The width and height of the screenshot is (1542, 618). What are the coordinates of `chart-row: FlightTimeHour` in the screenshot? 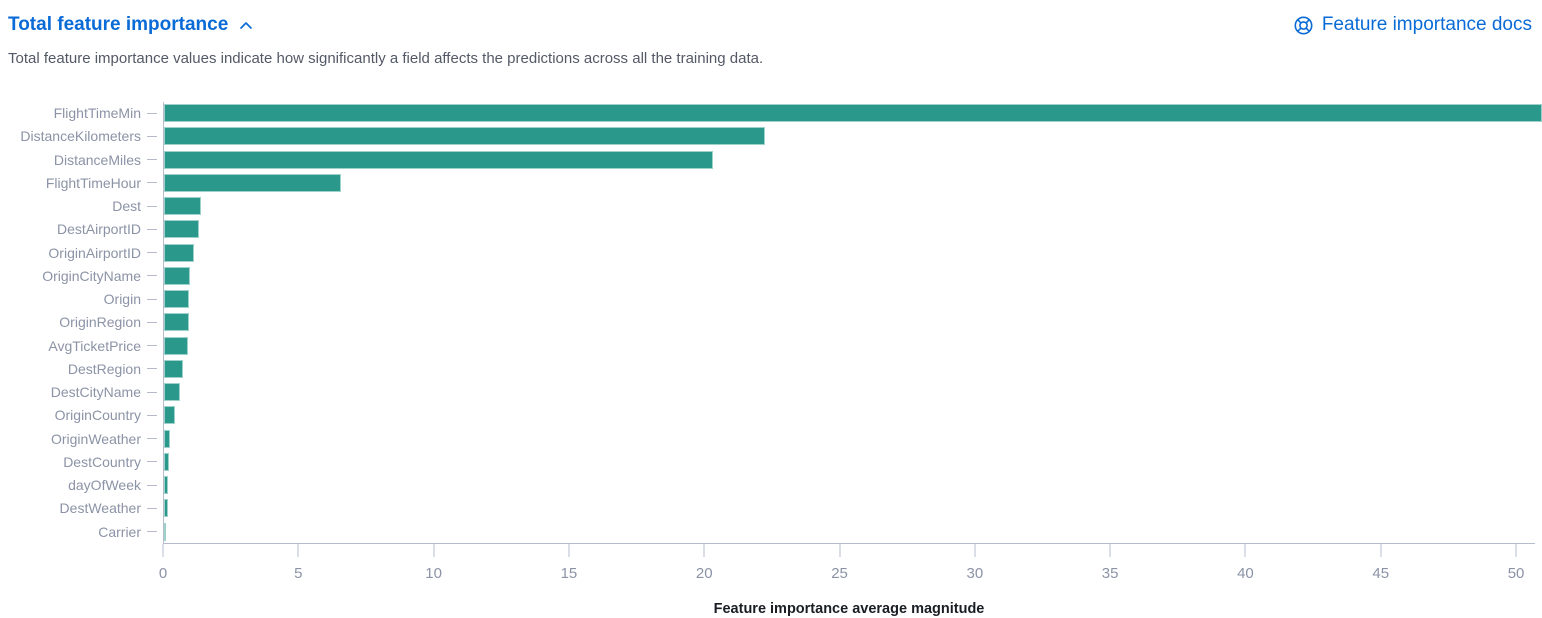 It's located at (771, 183).